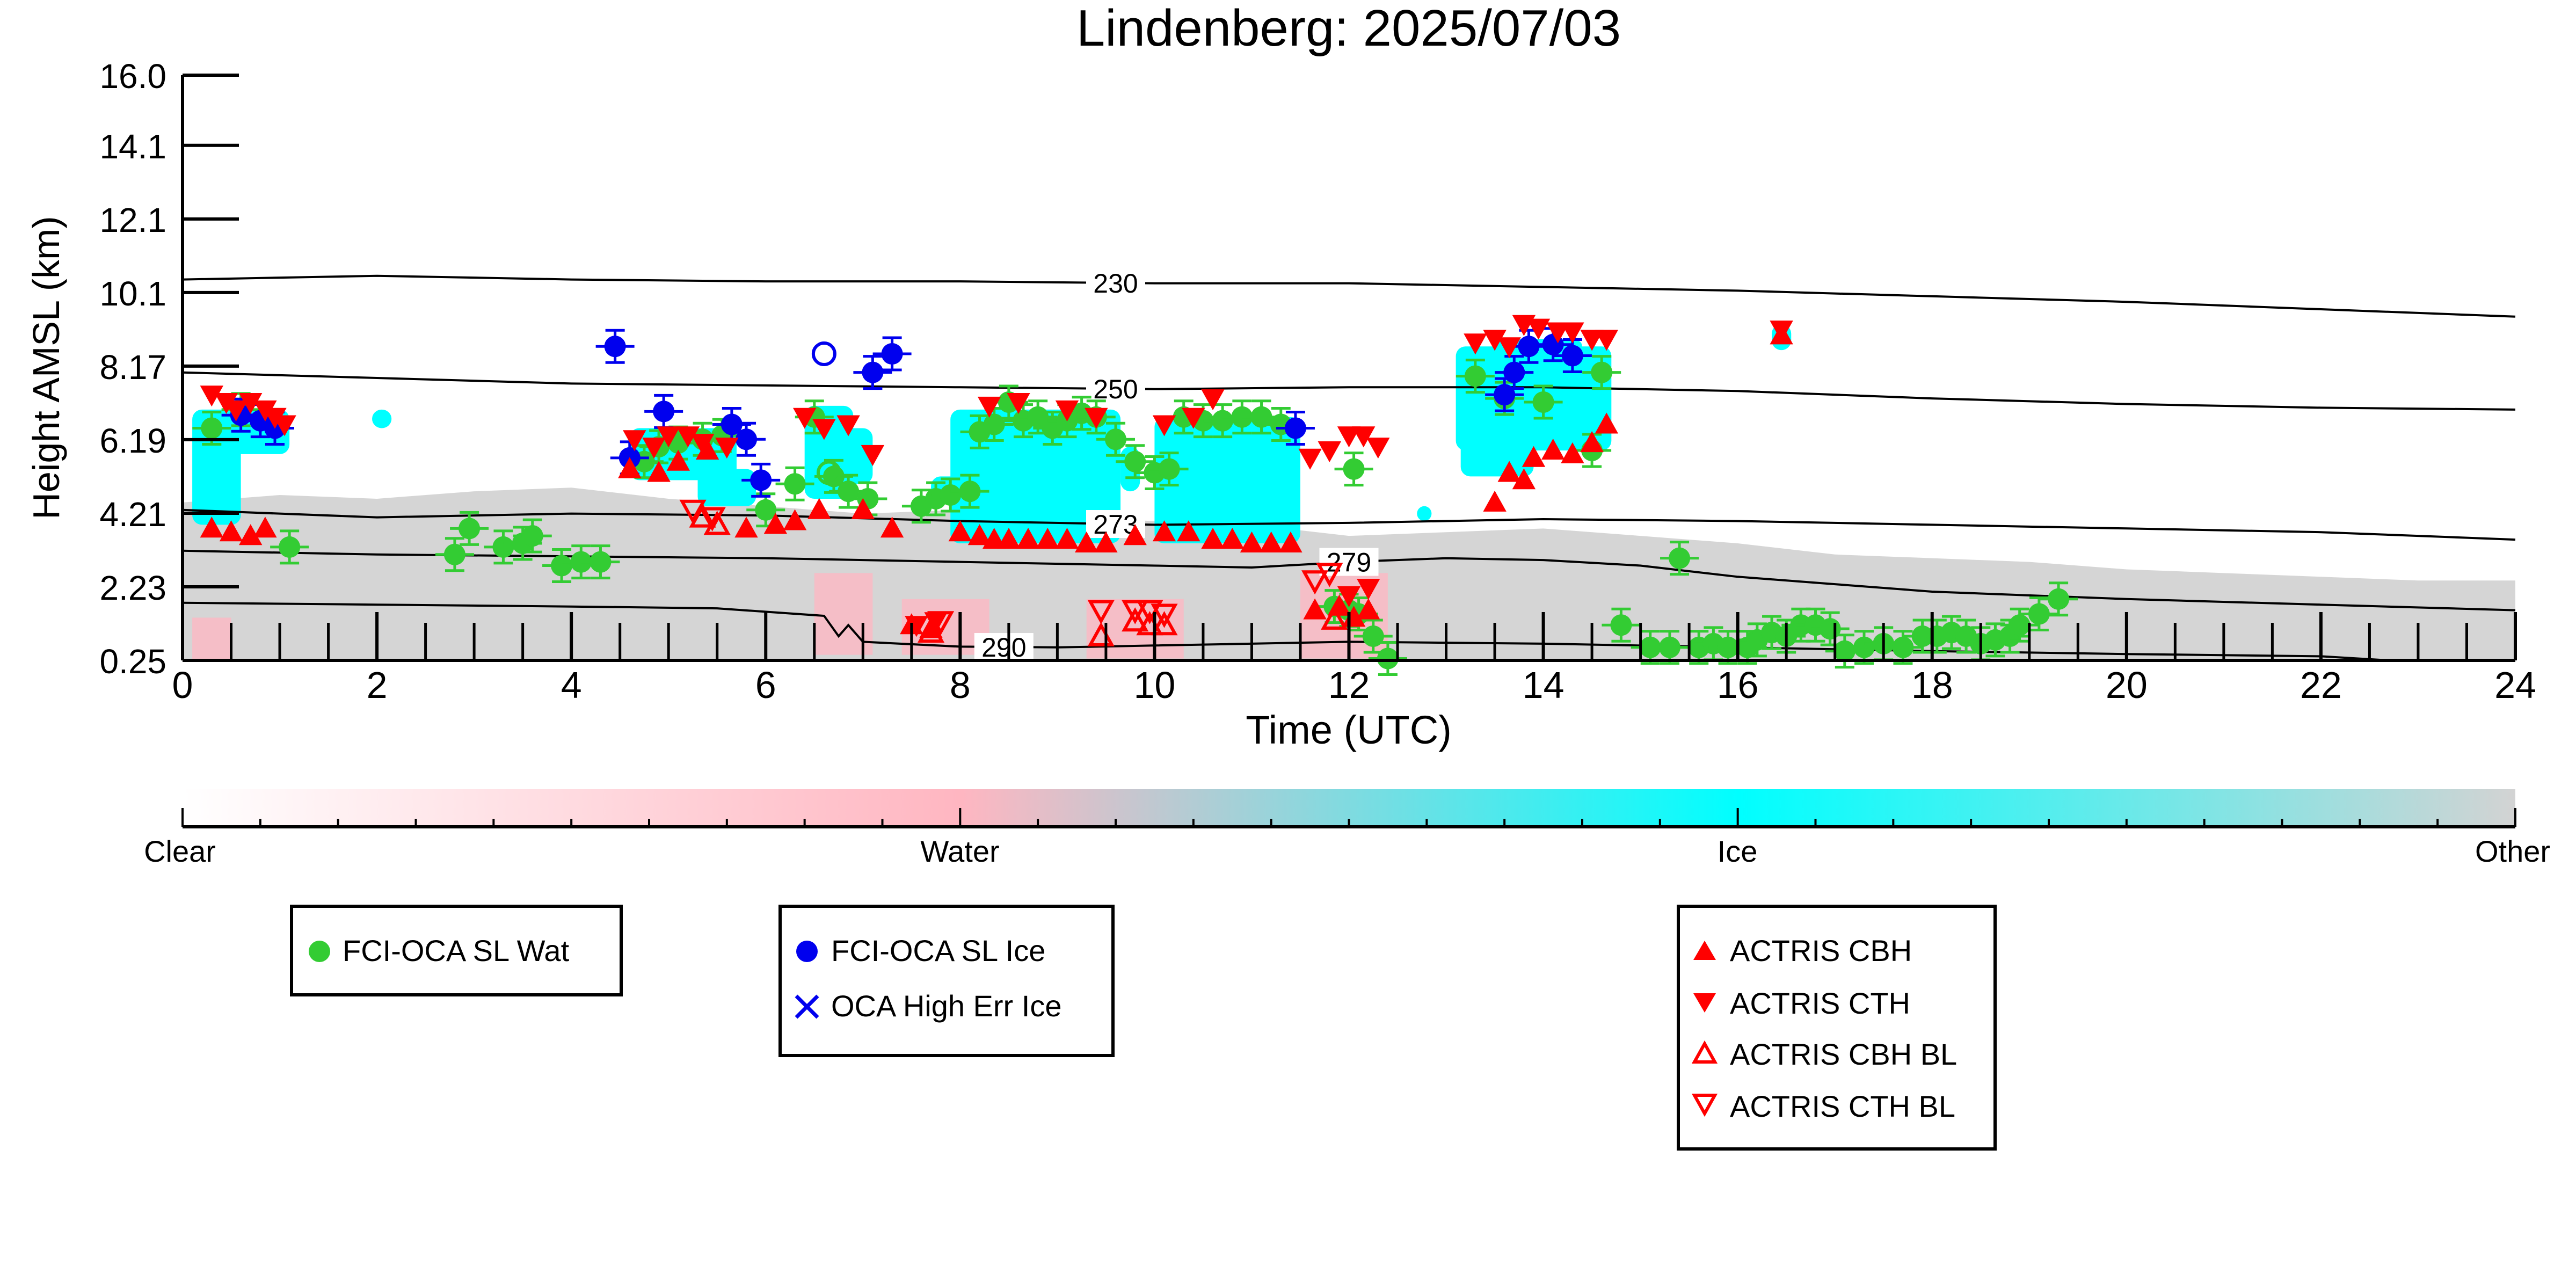  Describe the element at coordinates (807, 1006) in the screenshot. I see `legend-higherr-marker` at that location.